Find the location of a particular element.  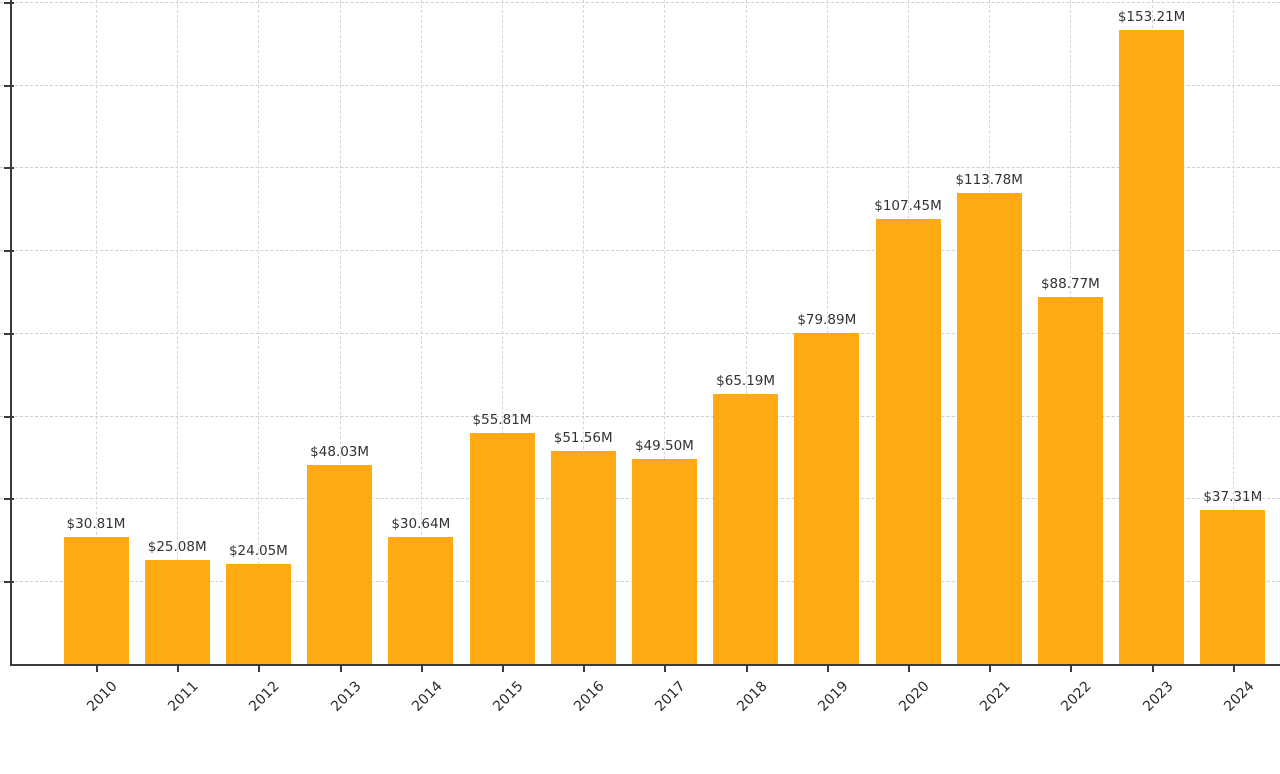

x-axis-tick-label: 2017 is located at coordinates (670, 696).